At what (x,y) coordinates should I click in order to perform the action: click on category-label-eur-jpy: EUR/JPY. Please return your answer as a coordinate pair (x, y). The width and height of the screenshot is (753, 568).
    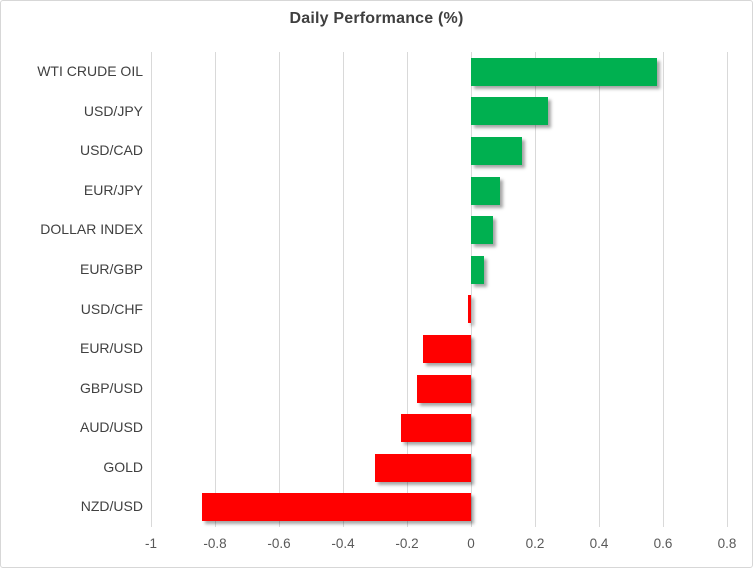
    Looking at the image, I should click on (113, 189).